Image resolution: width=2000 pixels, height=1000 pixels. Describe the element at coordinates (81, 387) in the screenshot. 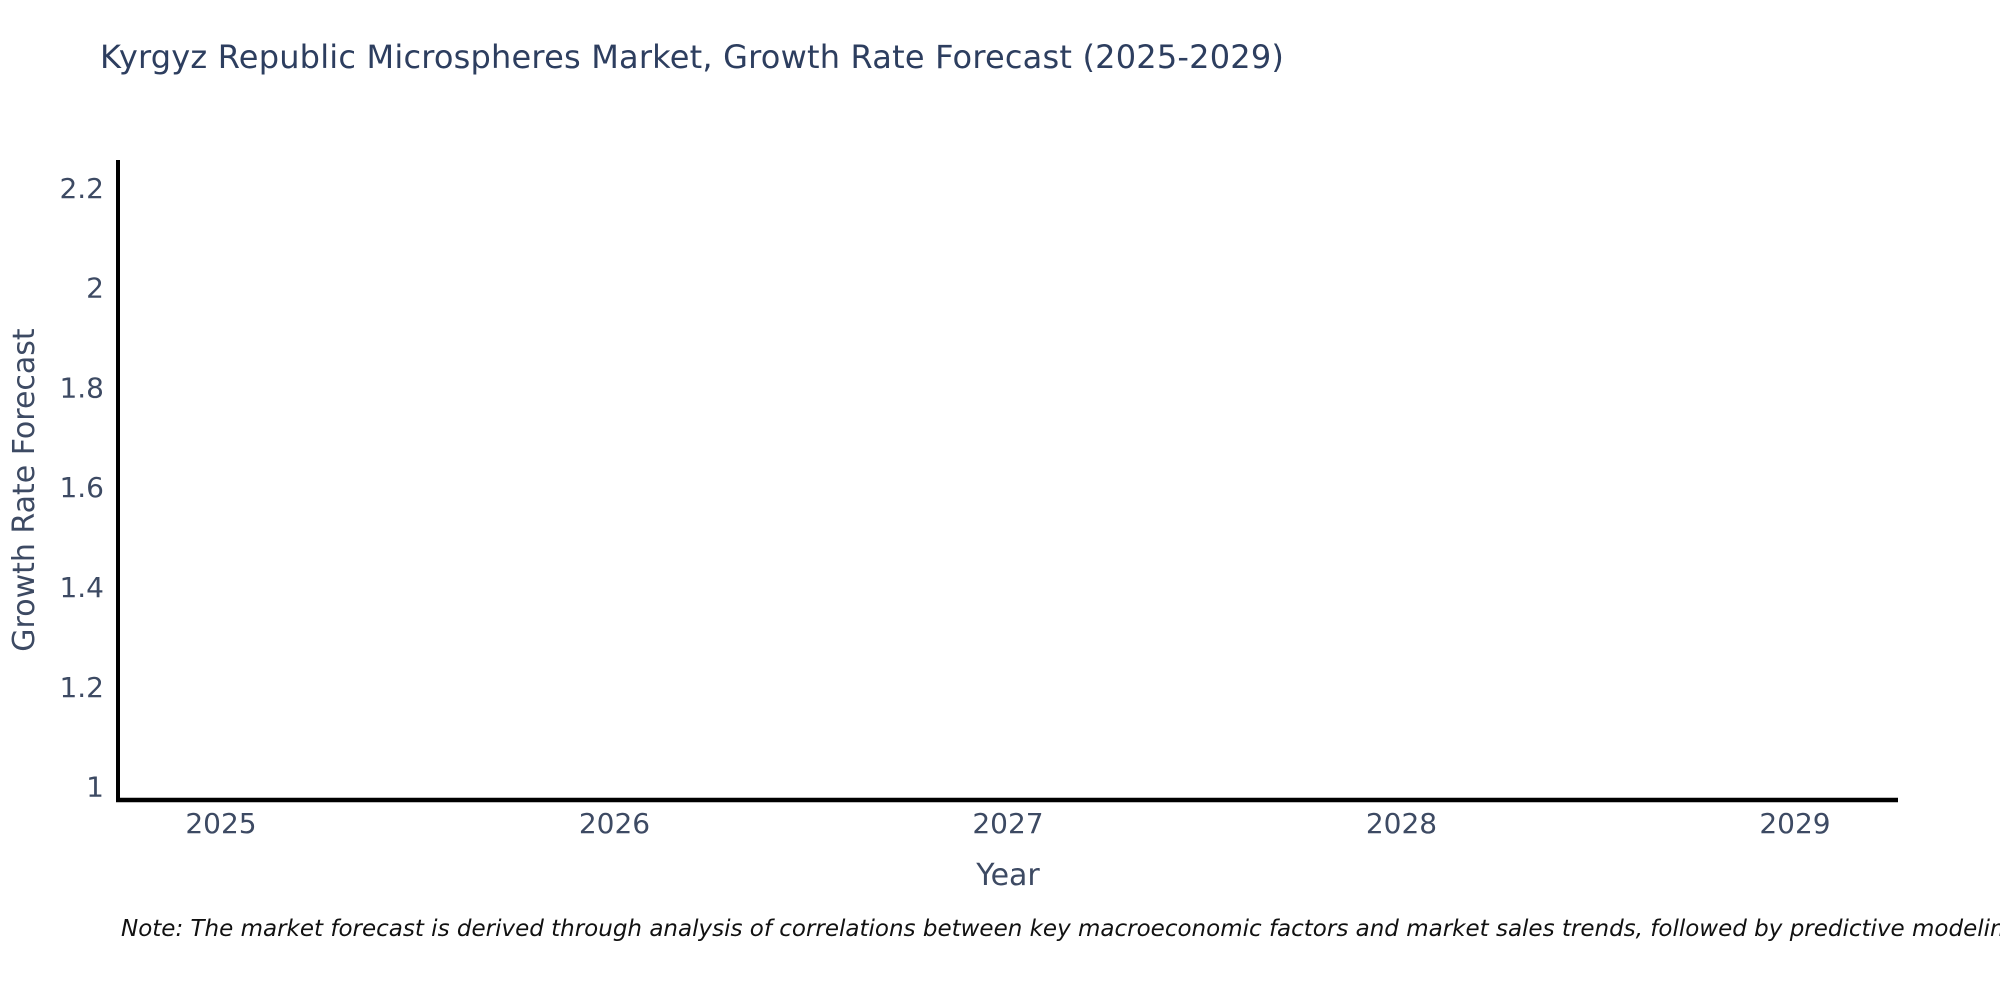

I see `y-tick-label: 1.8` at that location.